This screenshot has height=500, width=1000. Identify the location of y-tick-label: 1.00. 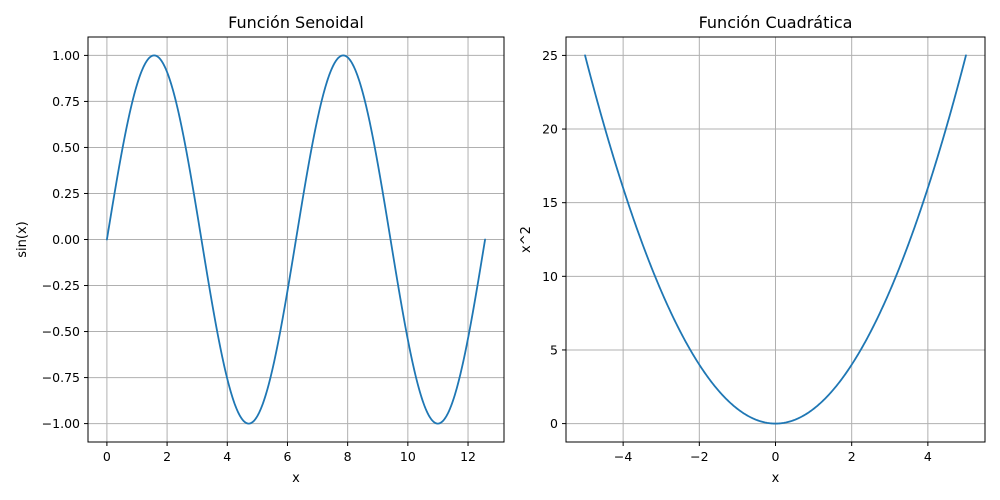
(66, 55).